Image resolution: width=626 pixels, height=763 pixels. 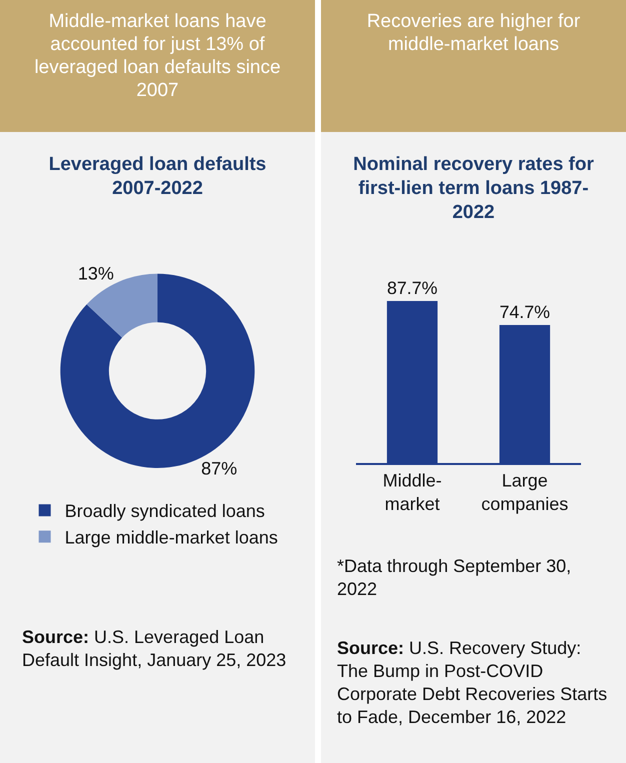 What do you see at coordinates (473, 189) in the screenshot?
I see `chart-subtitle: Nominal recovery rates for first-lien term loans 1987-2022` at bounding box center [473, 189].